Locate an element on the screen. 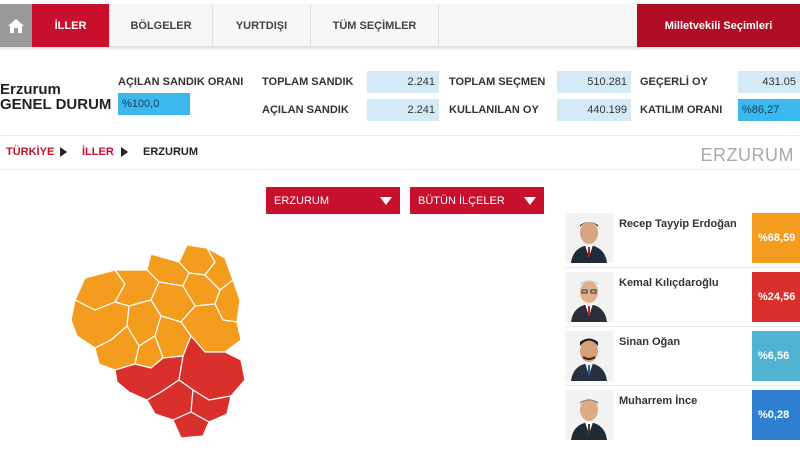 The height and width of the screenshot is (450, 800). candidate-row: Kemal Kılıçdaroğlu %24,56 is located at coordinates (682, 297).